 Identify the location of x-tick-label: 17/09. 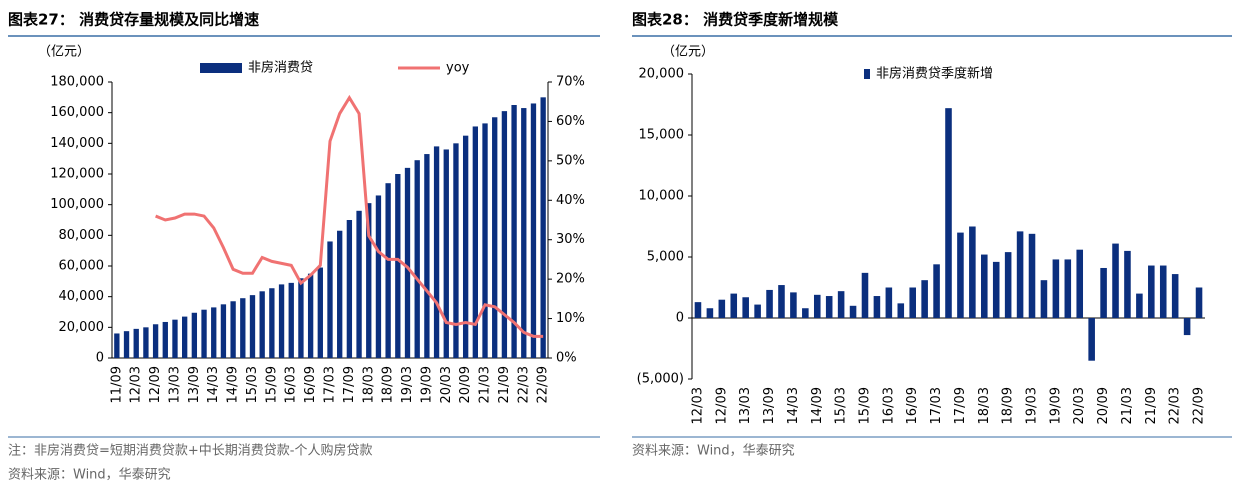
(960, 405).